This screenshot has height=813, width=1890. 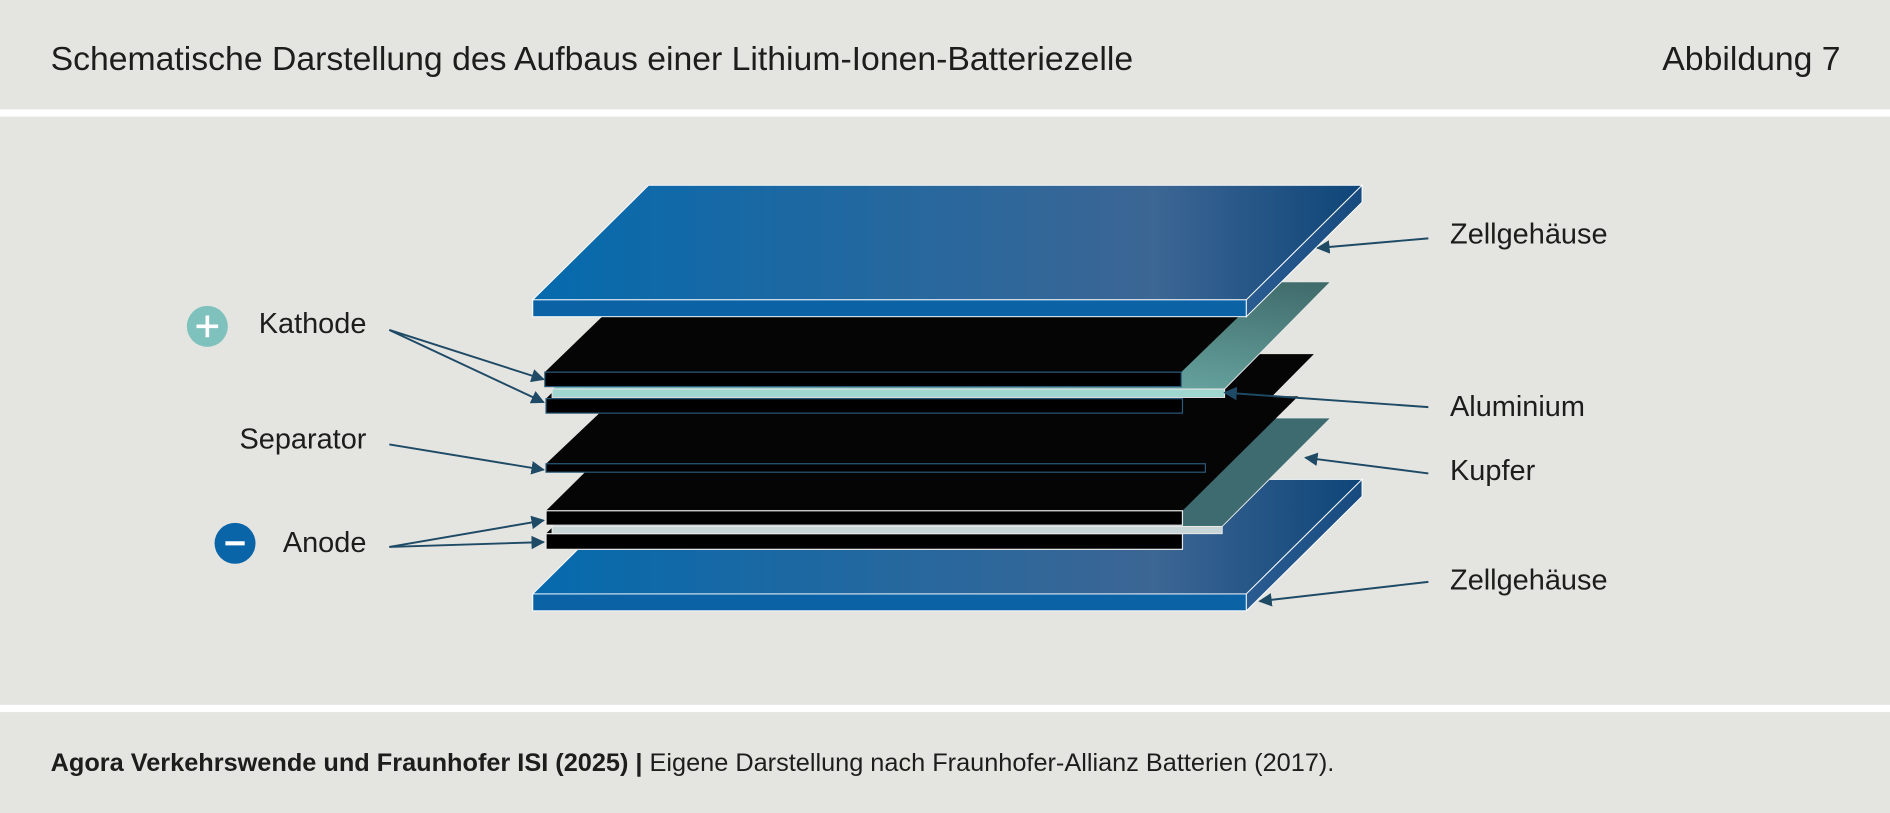 I want to click on label-aluminium: Aluminium, so click(x=1517, y=407).